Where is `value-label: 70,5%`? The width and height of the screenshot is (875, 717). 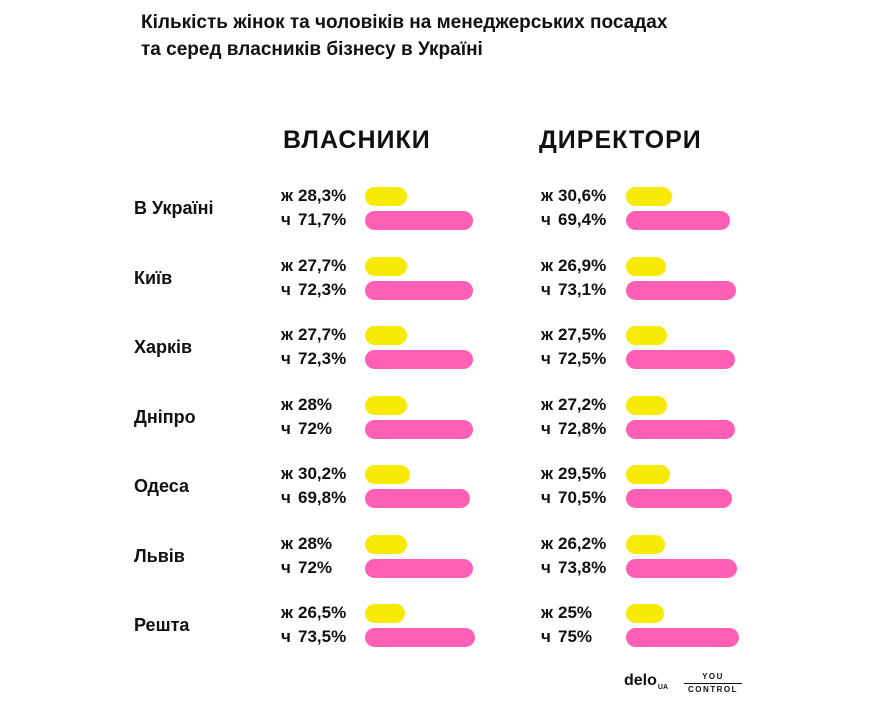
value-label: 70,5% is located at coordinates (582, 497).